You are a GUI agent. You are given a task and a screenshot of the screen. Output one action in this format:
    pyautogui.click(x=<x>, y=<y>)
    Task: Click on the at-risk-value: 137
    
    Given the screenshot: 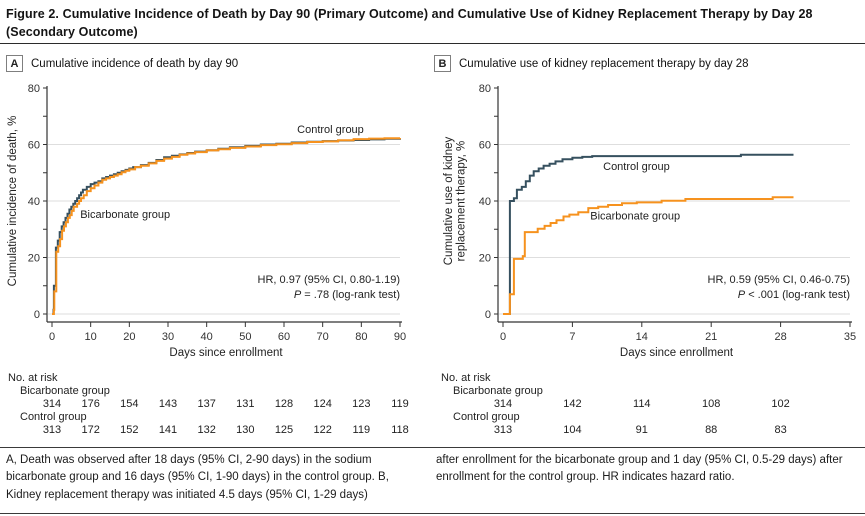 What is the action you would take?
    pyautogui.click(x=206, y=404)
    